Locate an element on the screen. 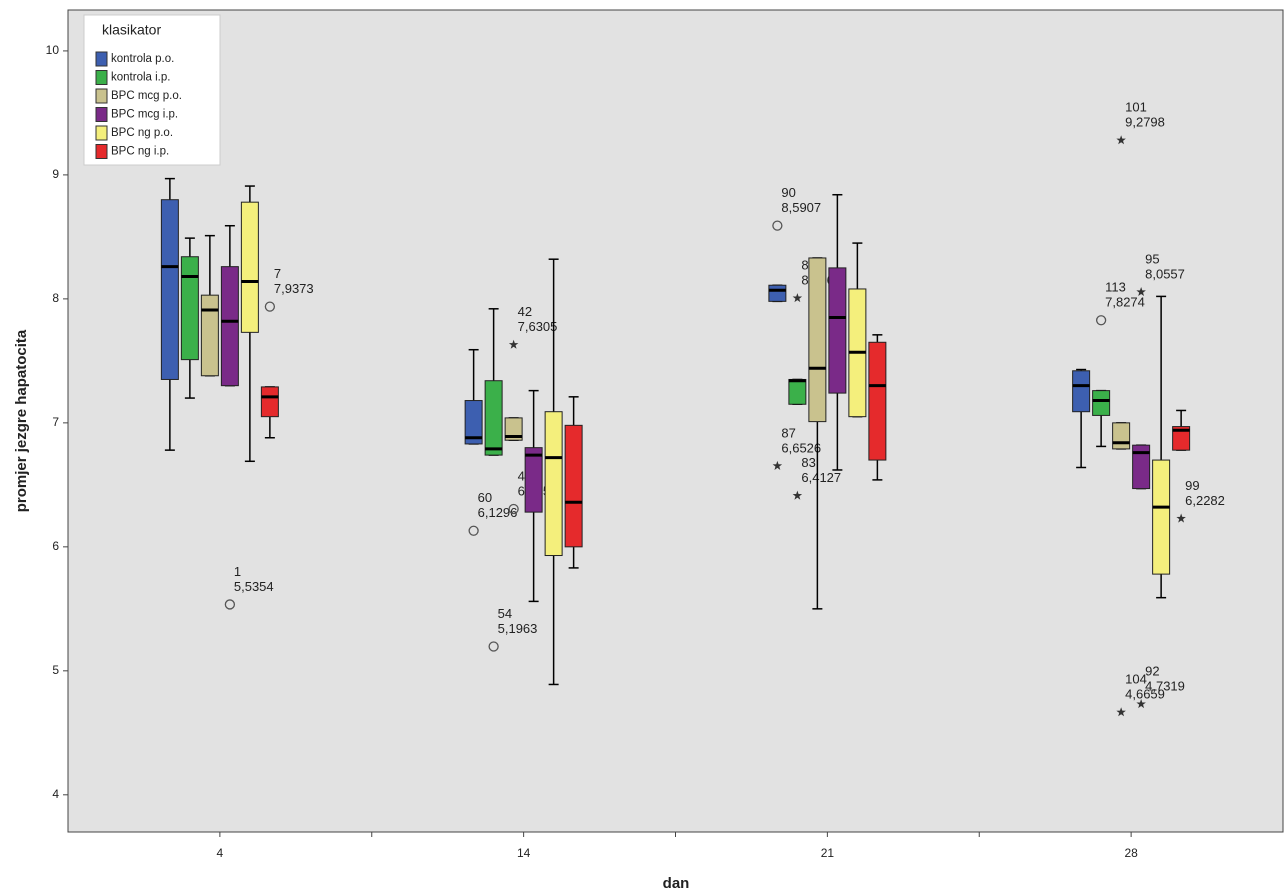  box-group: 15,5354 is located at coordinates (247, 417).